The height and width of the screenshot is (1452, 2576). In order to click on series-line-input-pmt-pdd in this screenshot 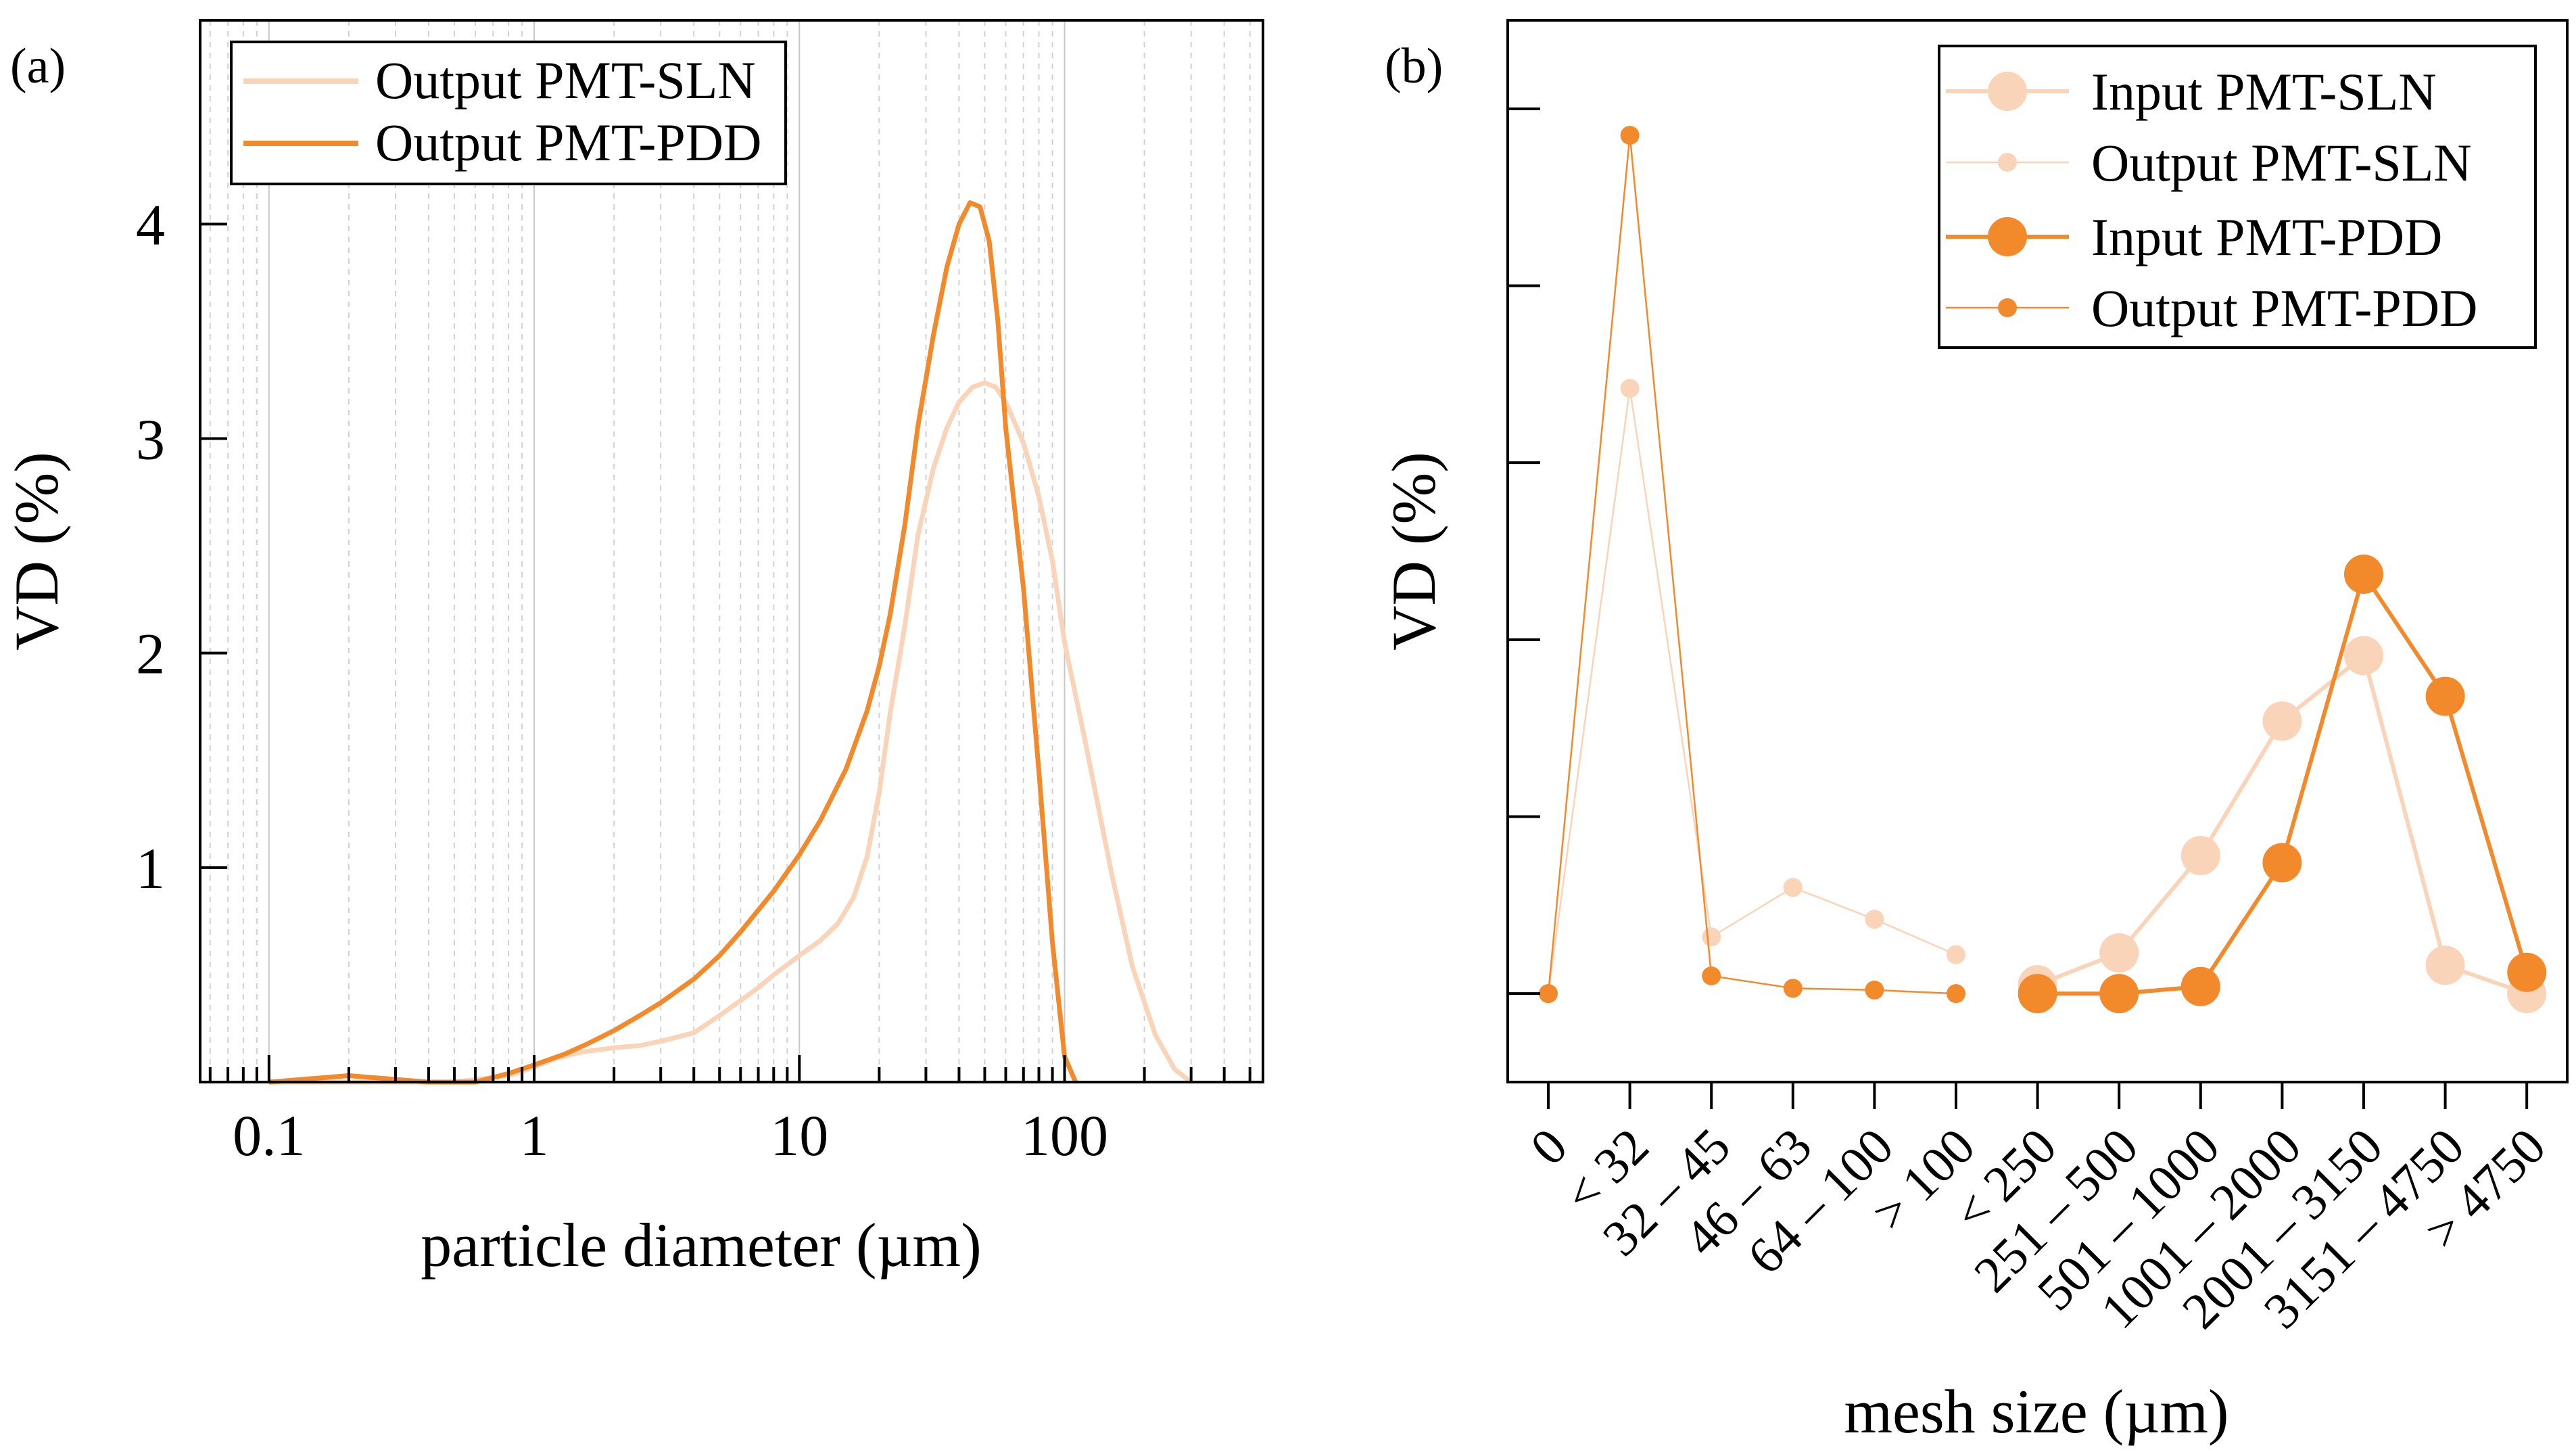, I will do `click(2283, 784)`.